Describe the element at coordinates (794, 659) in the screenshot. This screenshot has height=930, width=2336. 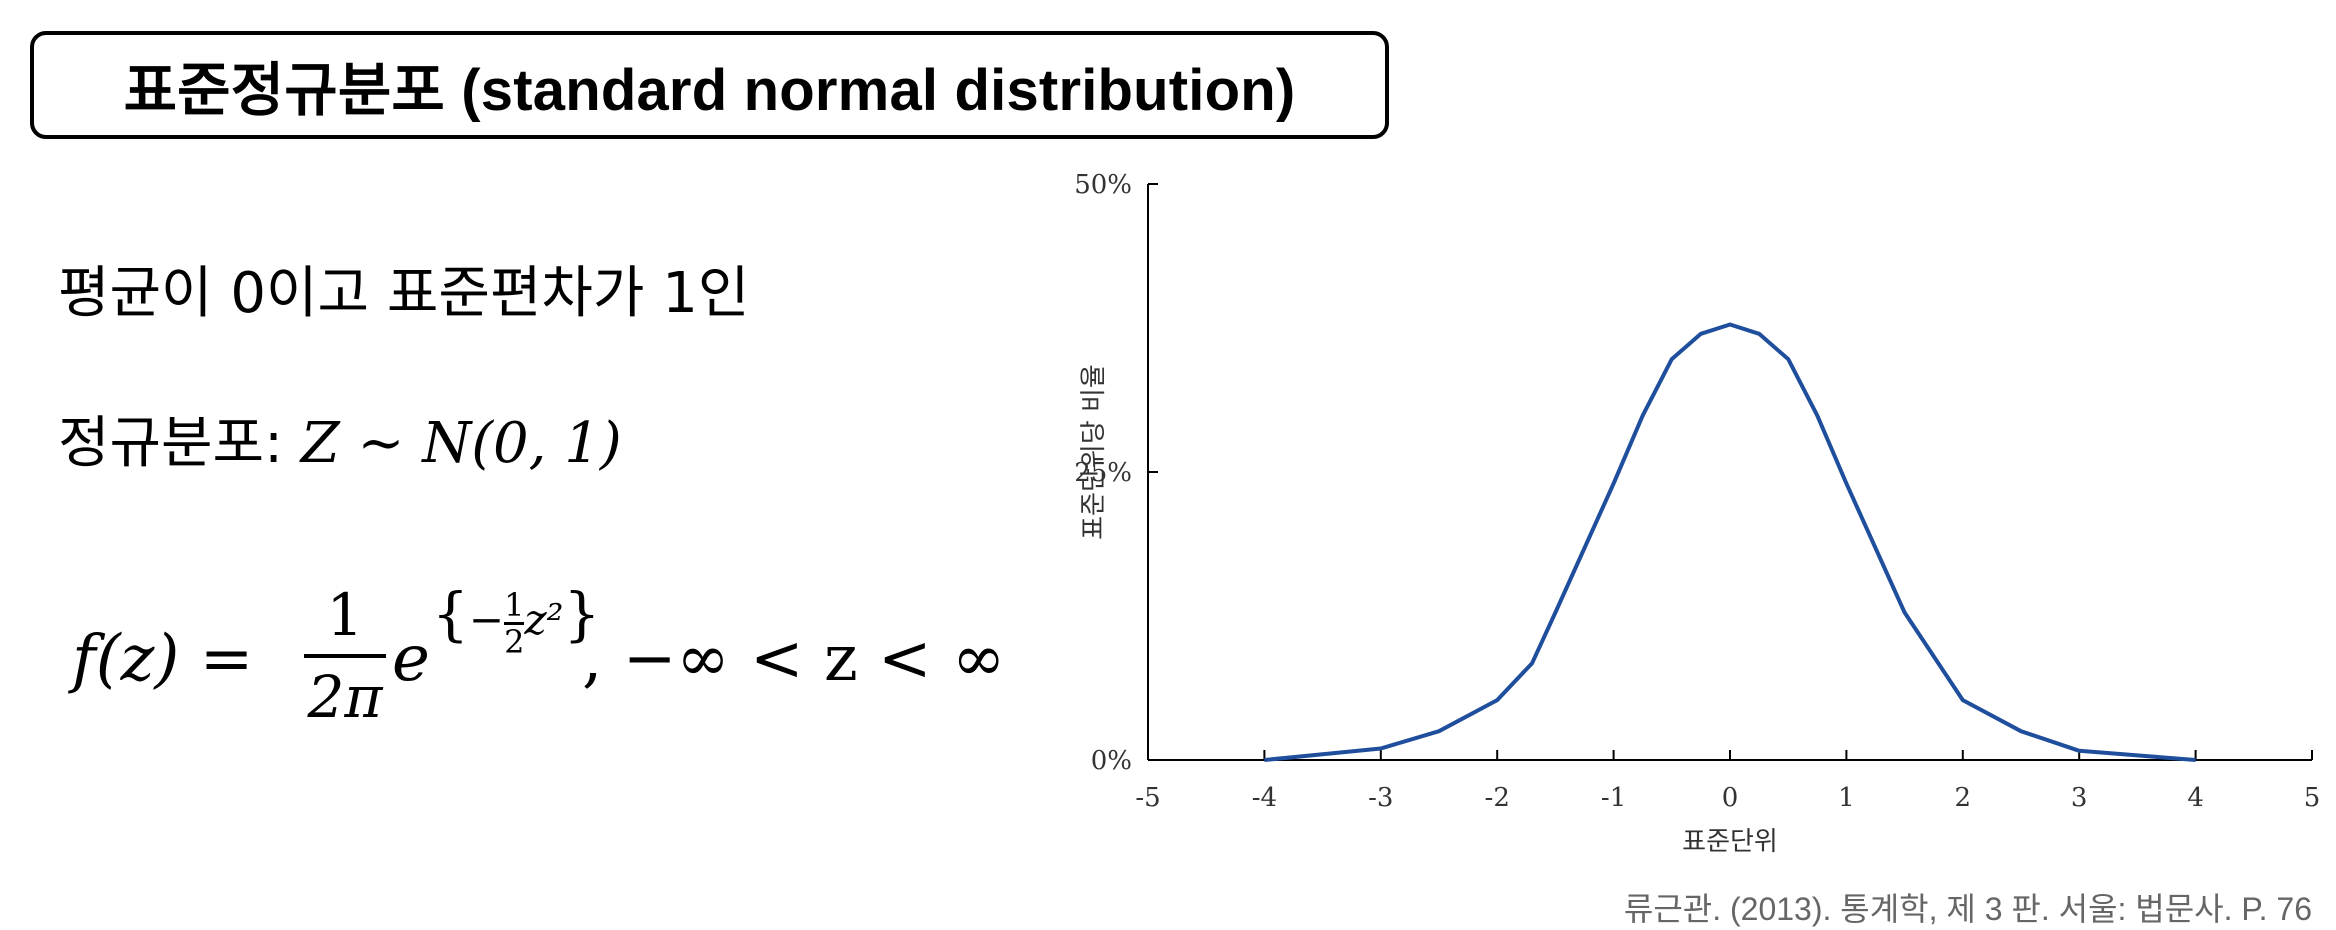
I see `formula-domain: , −∞ < z < ∞` at that location.